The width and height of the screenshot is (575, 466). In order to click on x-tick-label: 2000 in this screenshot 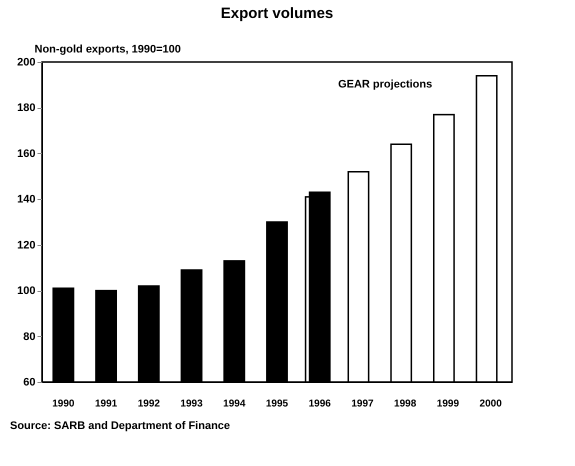, I will do `click(491, 404)`.